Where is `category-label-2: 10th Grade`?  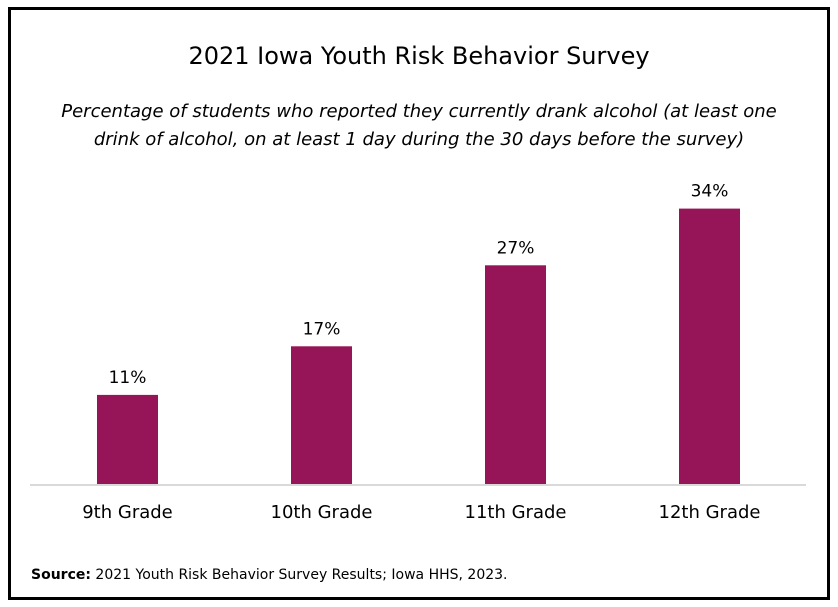
category-label-2: 10th Grade is located at coordinates (322, 512).